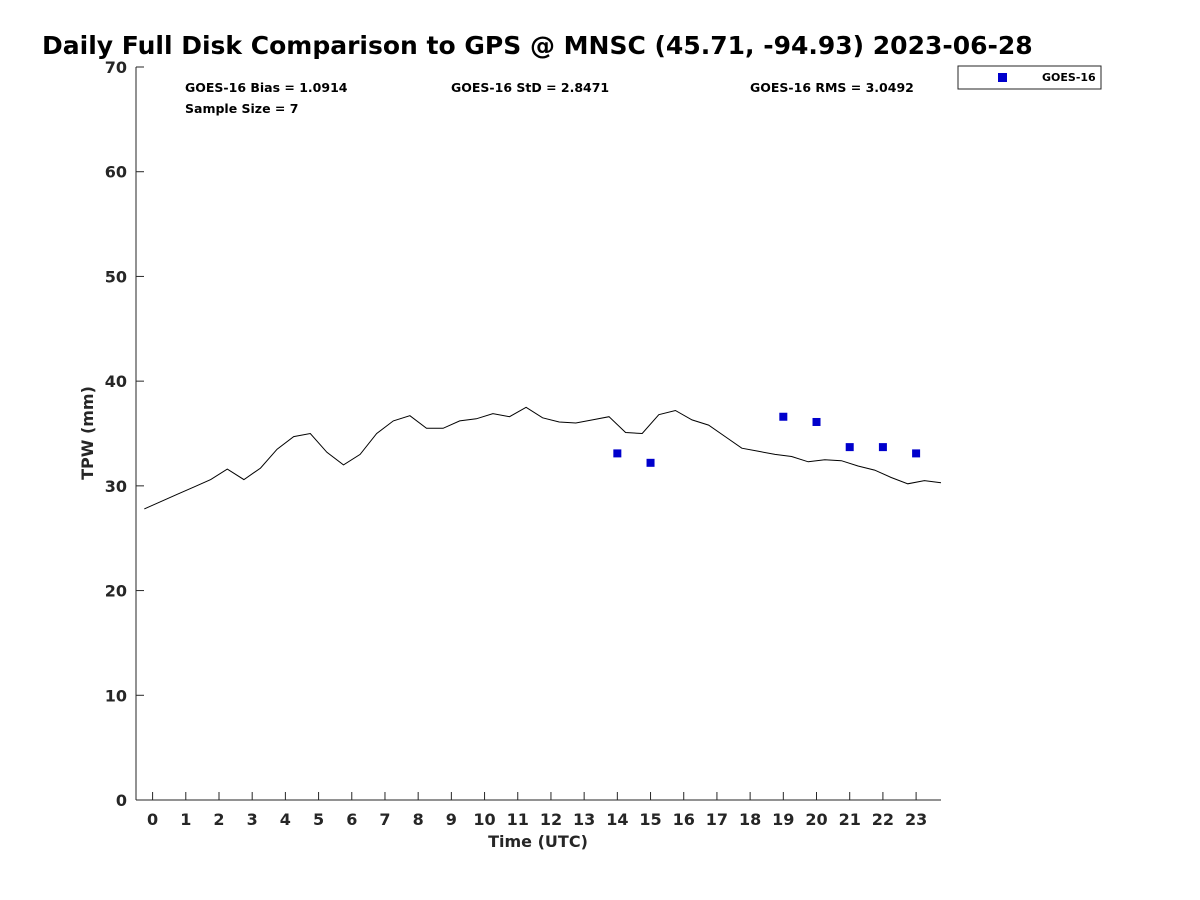 This screenshot has width=1200, height=900. Describe the element at coordinates (1002, 77) in the screenshot. I see `legend-marker` at that location.